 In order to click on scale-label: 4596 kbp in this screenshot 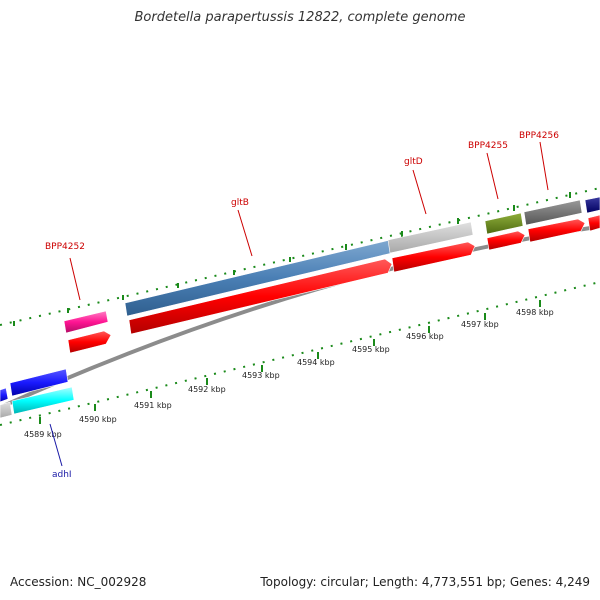, I will do `click(425, 336)`.